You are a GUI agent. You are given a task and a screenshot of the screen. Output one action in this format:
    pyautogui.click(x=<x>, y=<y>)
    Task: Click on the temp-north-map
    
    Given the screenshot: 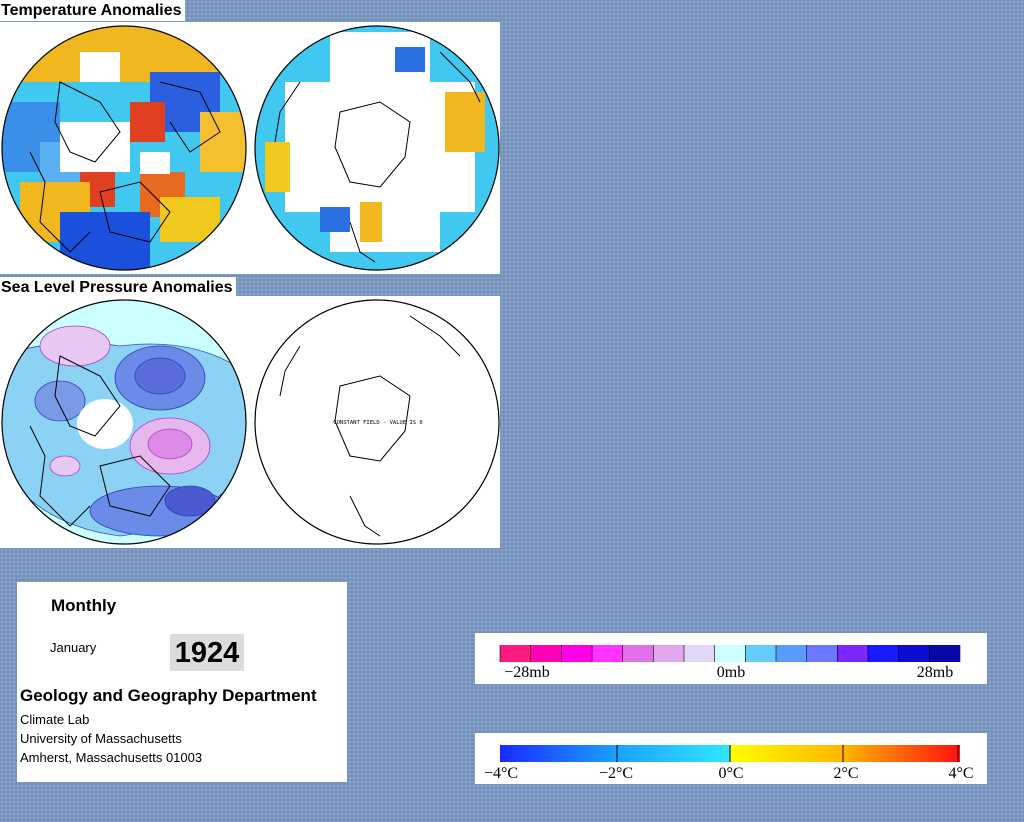 What is the action you would take?
    pyautogui.click(x=124, y=148)
    